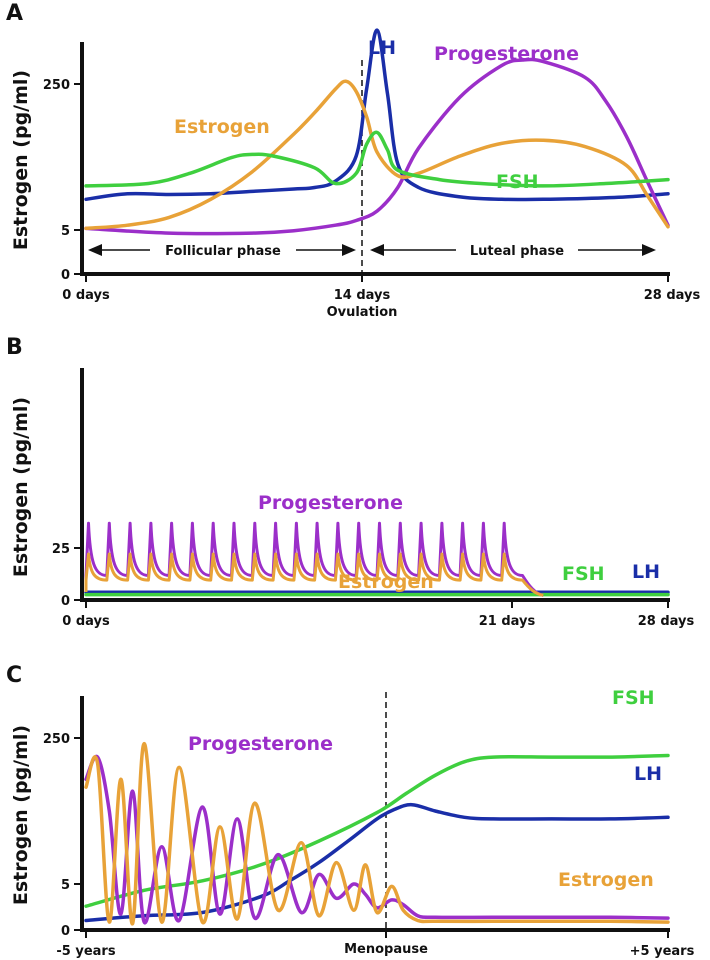 Image resolution: width=710 pixels, height=960 pixels. I want to click on panel-b-x-tick-label-28: 28 days, so click(666, 621).